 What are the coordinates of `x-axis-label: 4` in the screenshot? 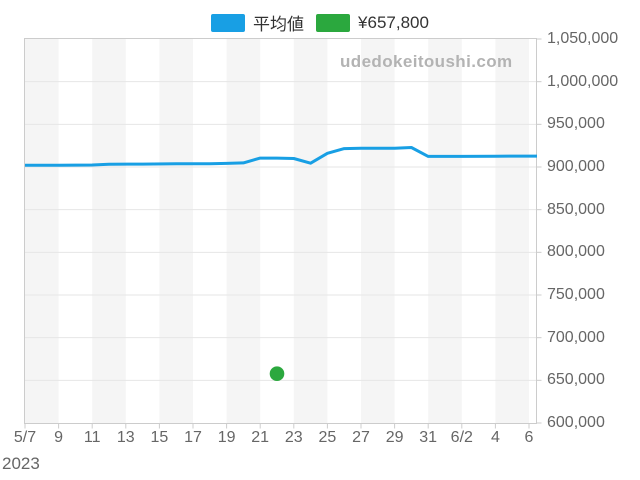 It's located at (495, 437).